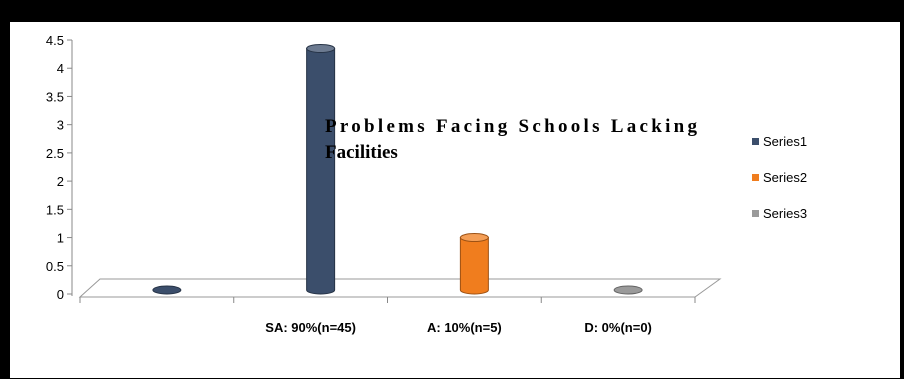 The height and width of the screenshot is (379, 904). I want to click on bar-series1-cat0, so click(167, 290).